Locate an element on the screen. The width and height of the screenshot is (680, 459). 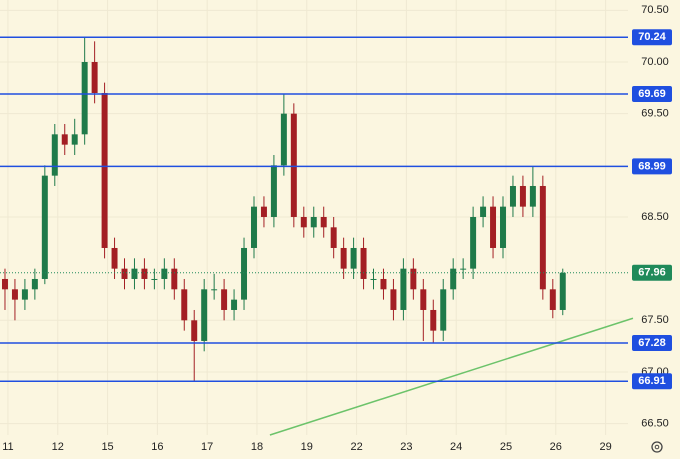
last-price-label: 67.96 is located at coordinates (652, 273).